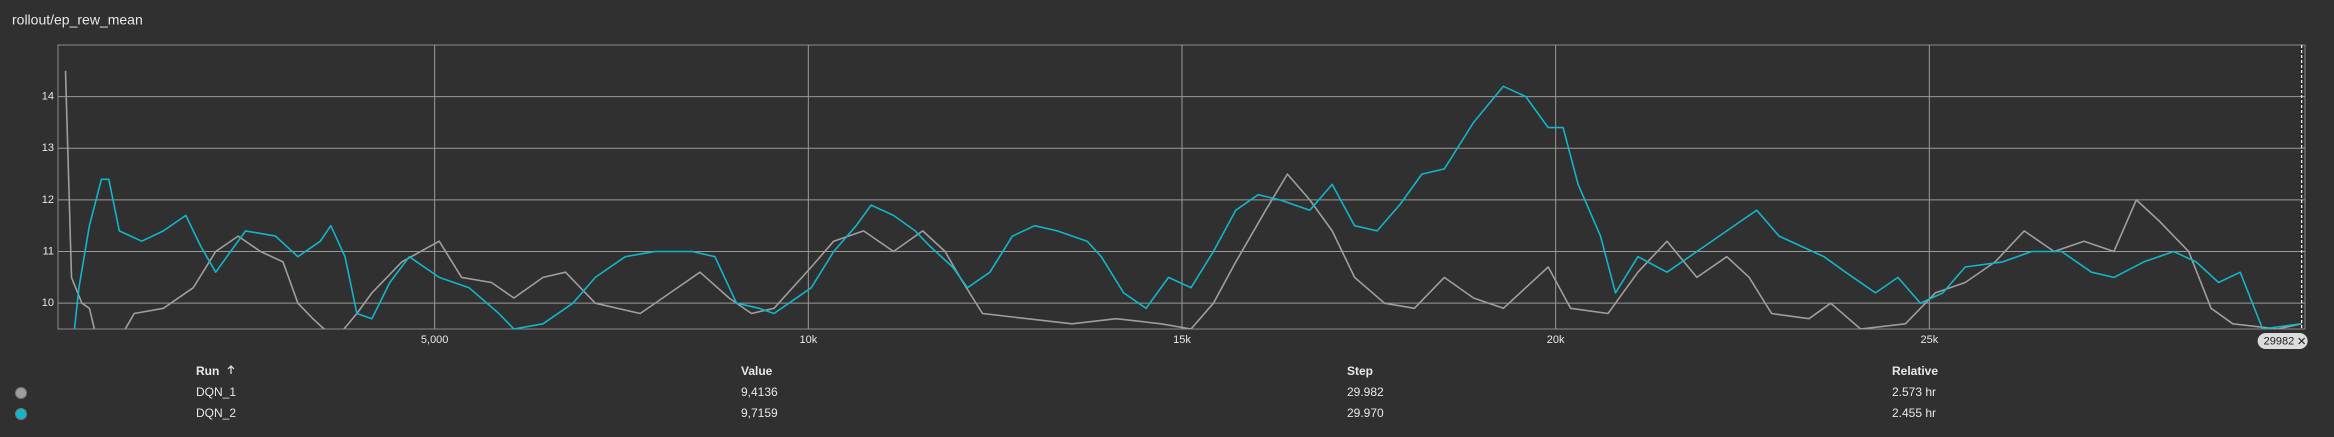 Image resolution: width=2334 pixels, height=437 pixels. What do you see at coordinates (48, 251) in the screenshot?
I see `y-tick-label: 11` at bounding box center [48, 251].